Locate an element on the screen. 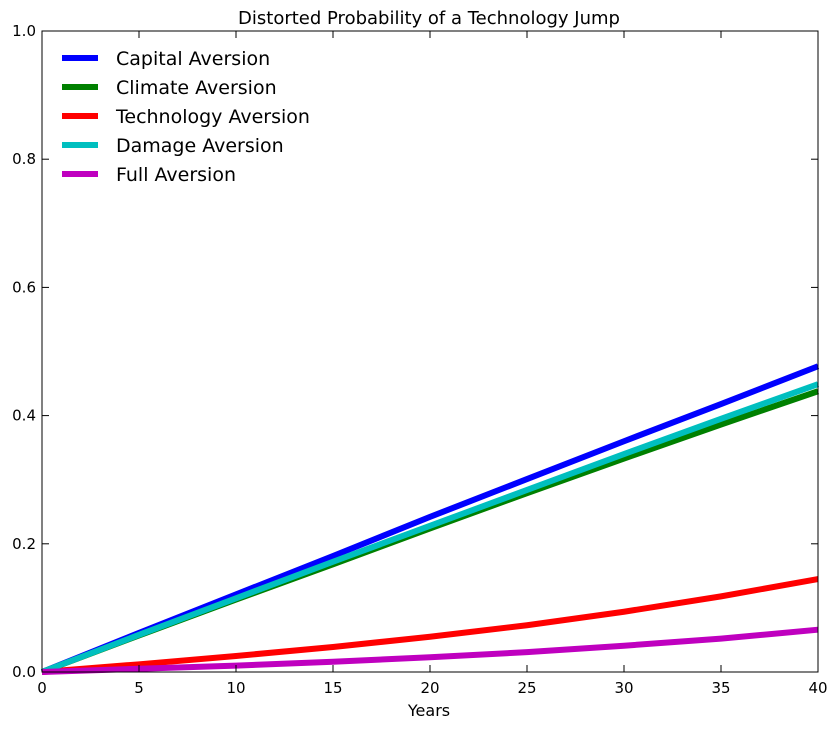  legend-label: Damage Aversion is located at coordinates (200, 146).